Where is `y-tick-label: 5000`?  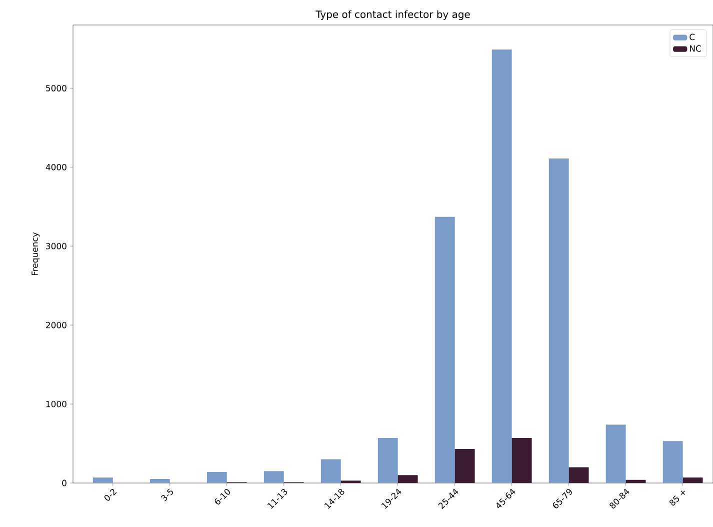
y-tick-label: 5000 is located at coordinates (56, 88).